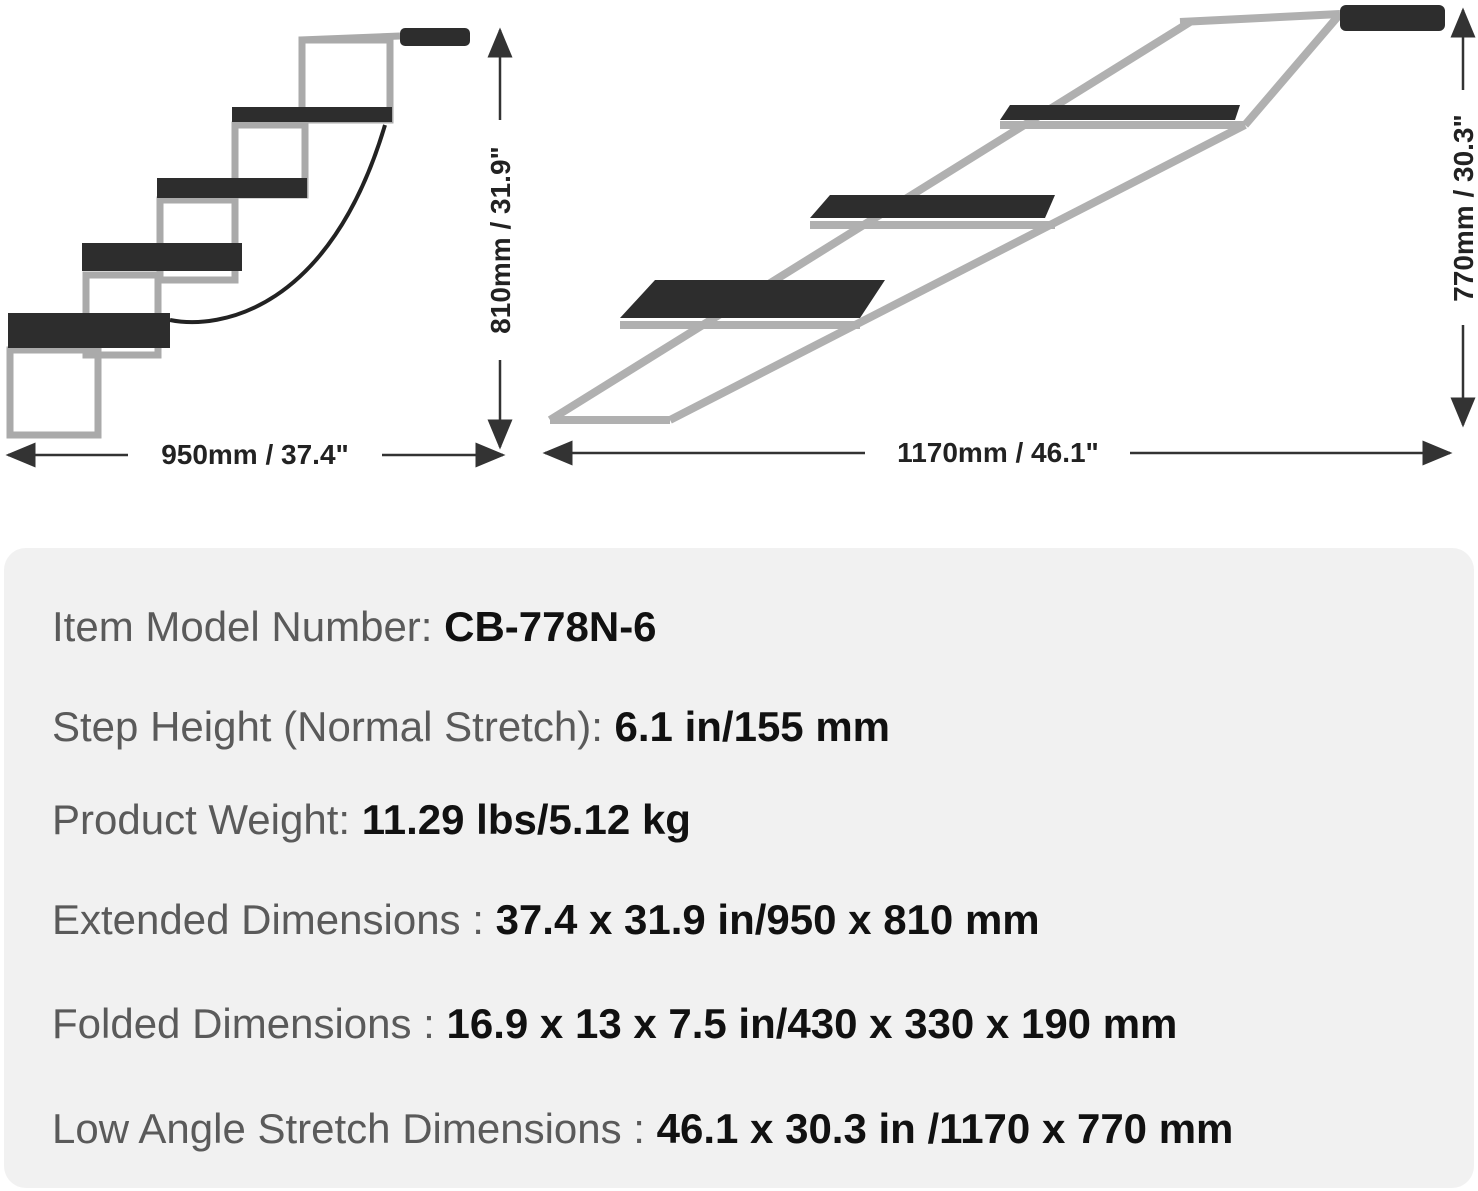 The height and width of the screenshot is (1191, 1478). Describe the element at coordinates (207, 819) in the screenshot. I see `spec-label: Product Weight:` at that location.